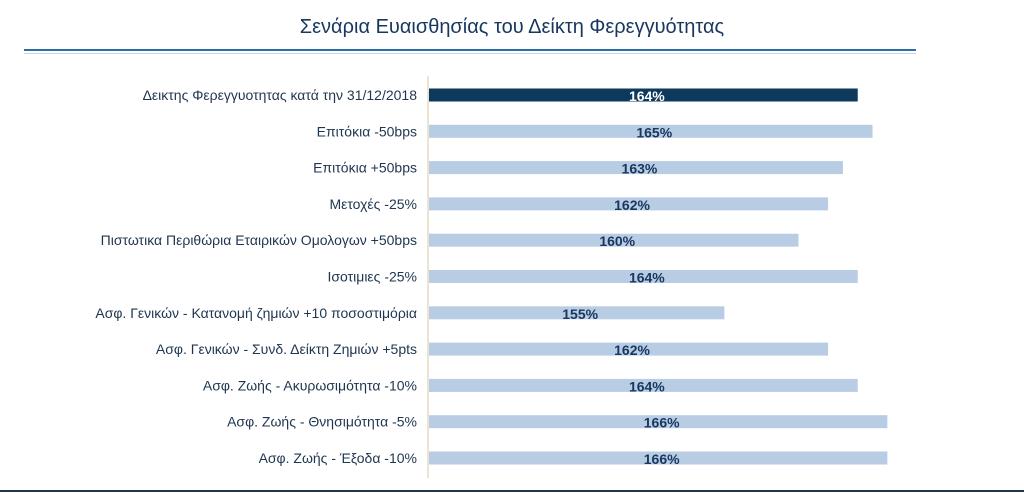 The height and width of the screenshot is (493, 1024). I want to click on data-label: 160%, so click(617, 241).